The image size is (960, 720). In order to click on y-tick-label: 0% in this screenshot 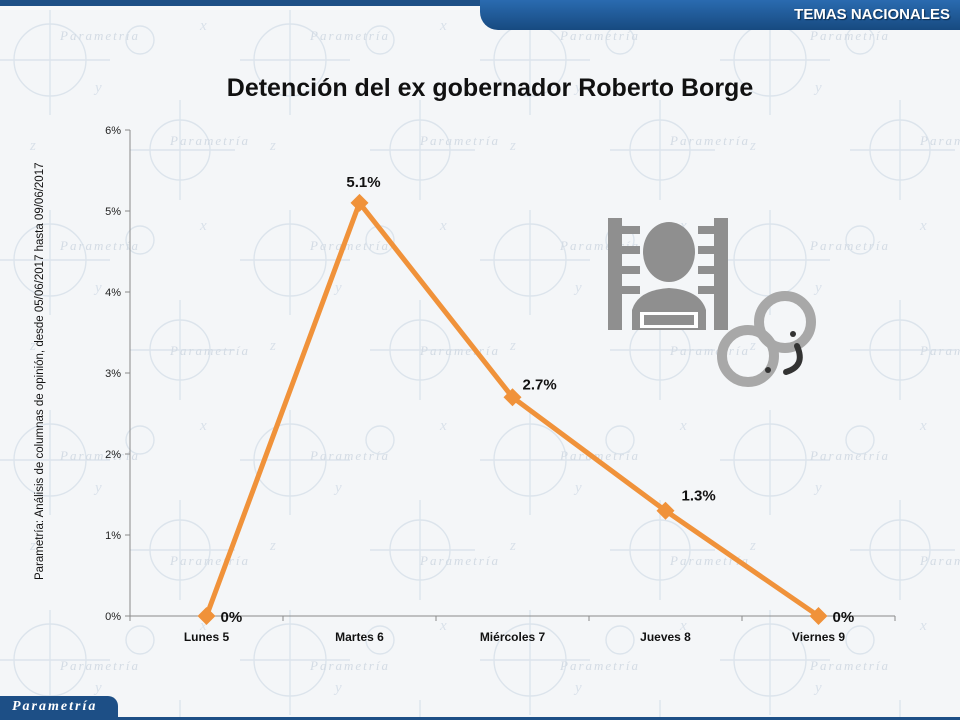, I will do `click(113, 617)`.